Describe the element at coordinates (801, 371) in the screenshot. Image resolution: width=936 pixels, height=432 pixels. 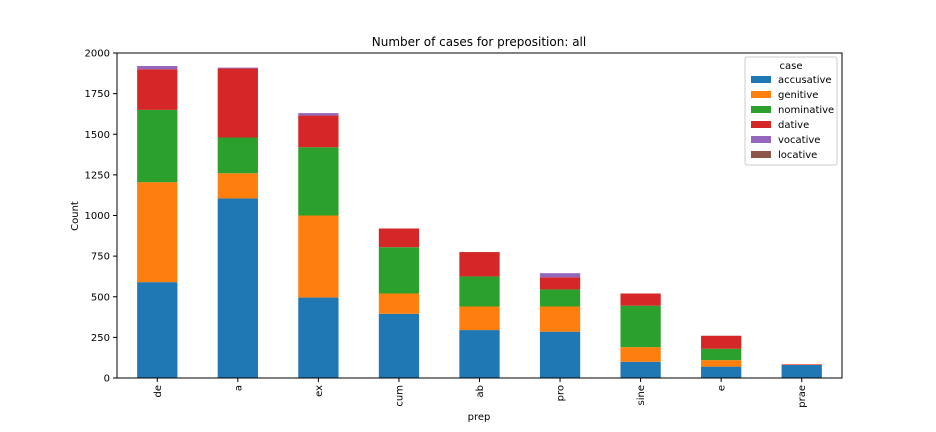
I see `bar-prae-accusative` at that location.